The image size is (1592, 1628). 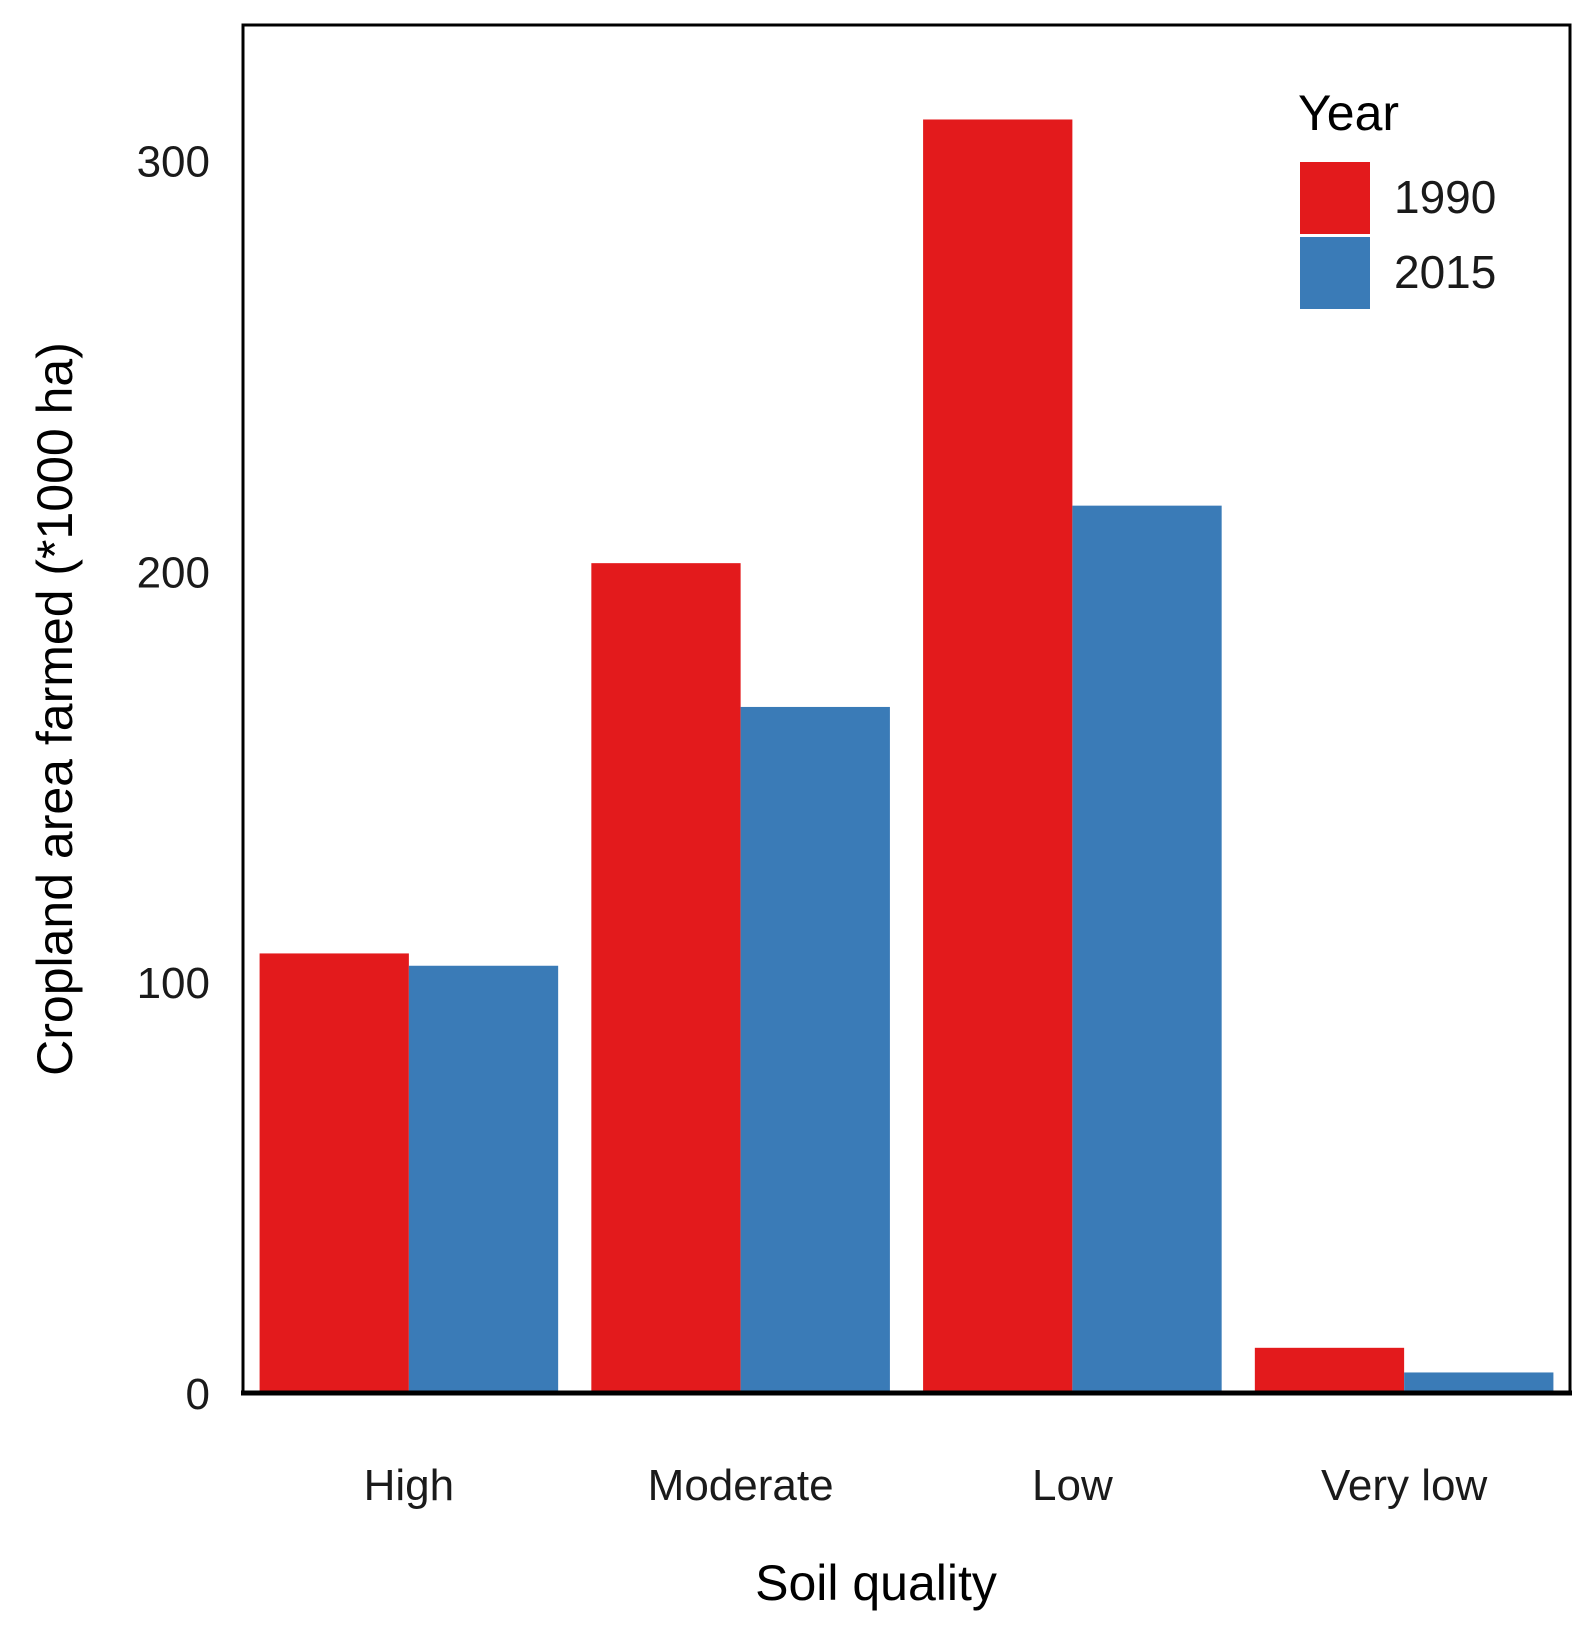 What do you see at coordinates (1445, 272) in the screenshot?
I see `legend-label-2015: 2015` at bounding box center [1445, 272].